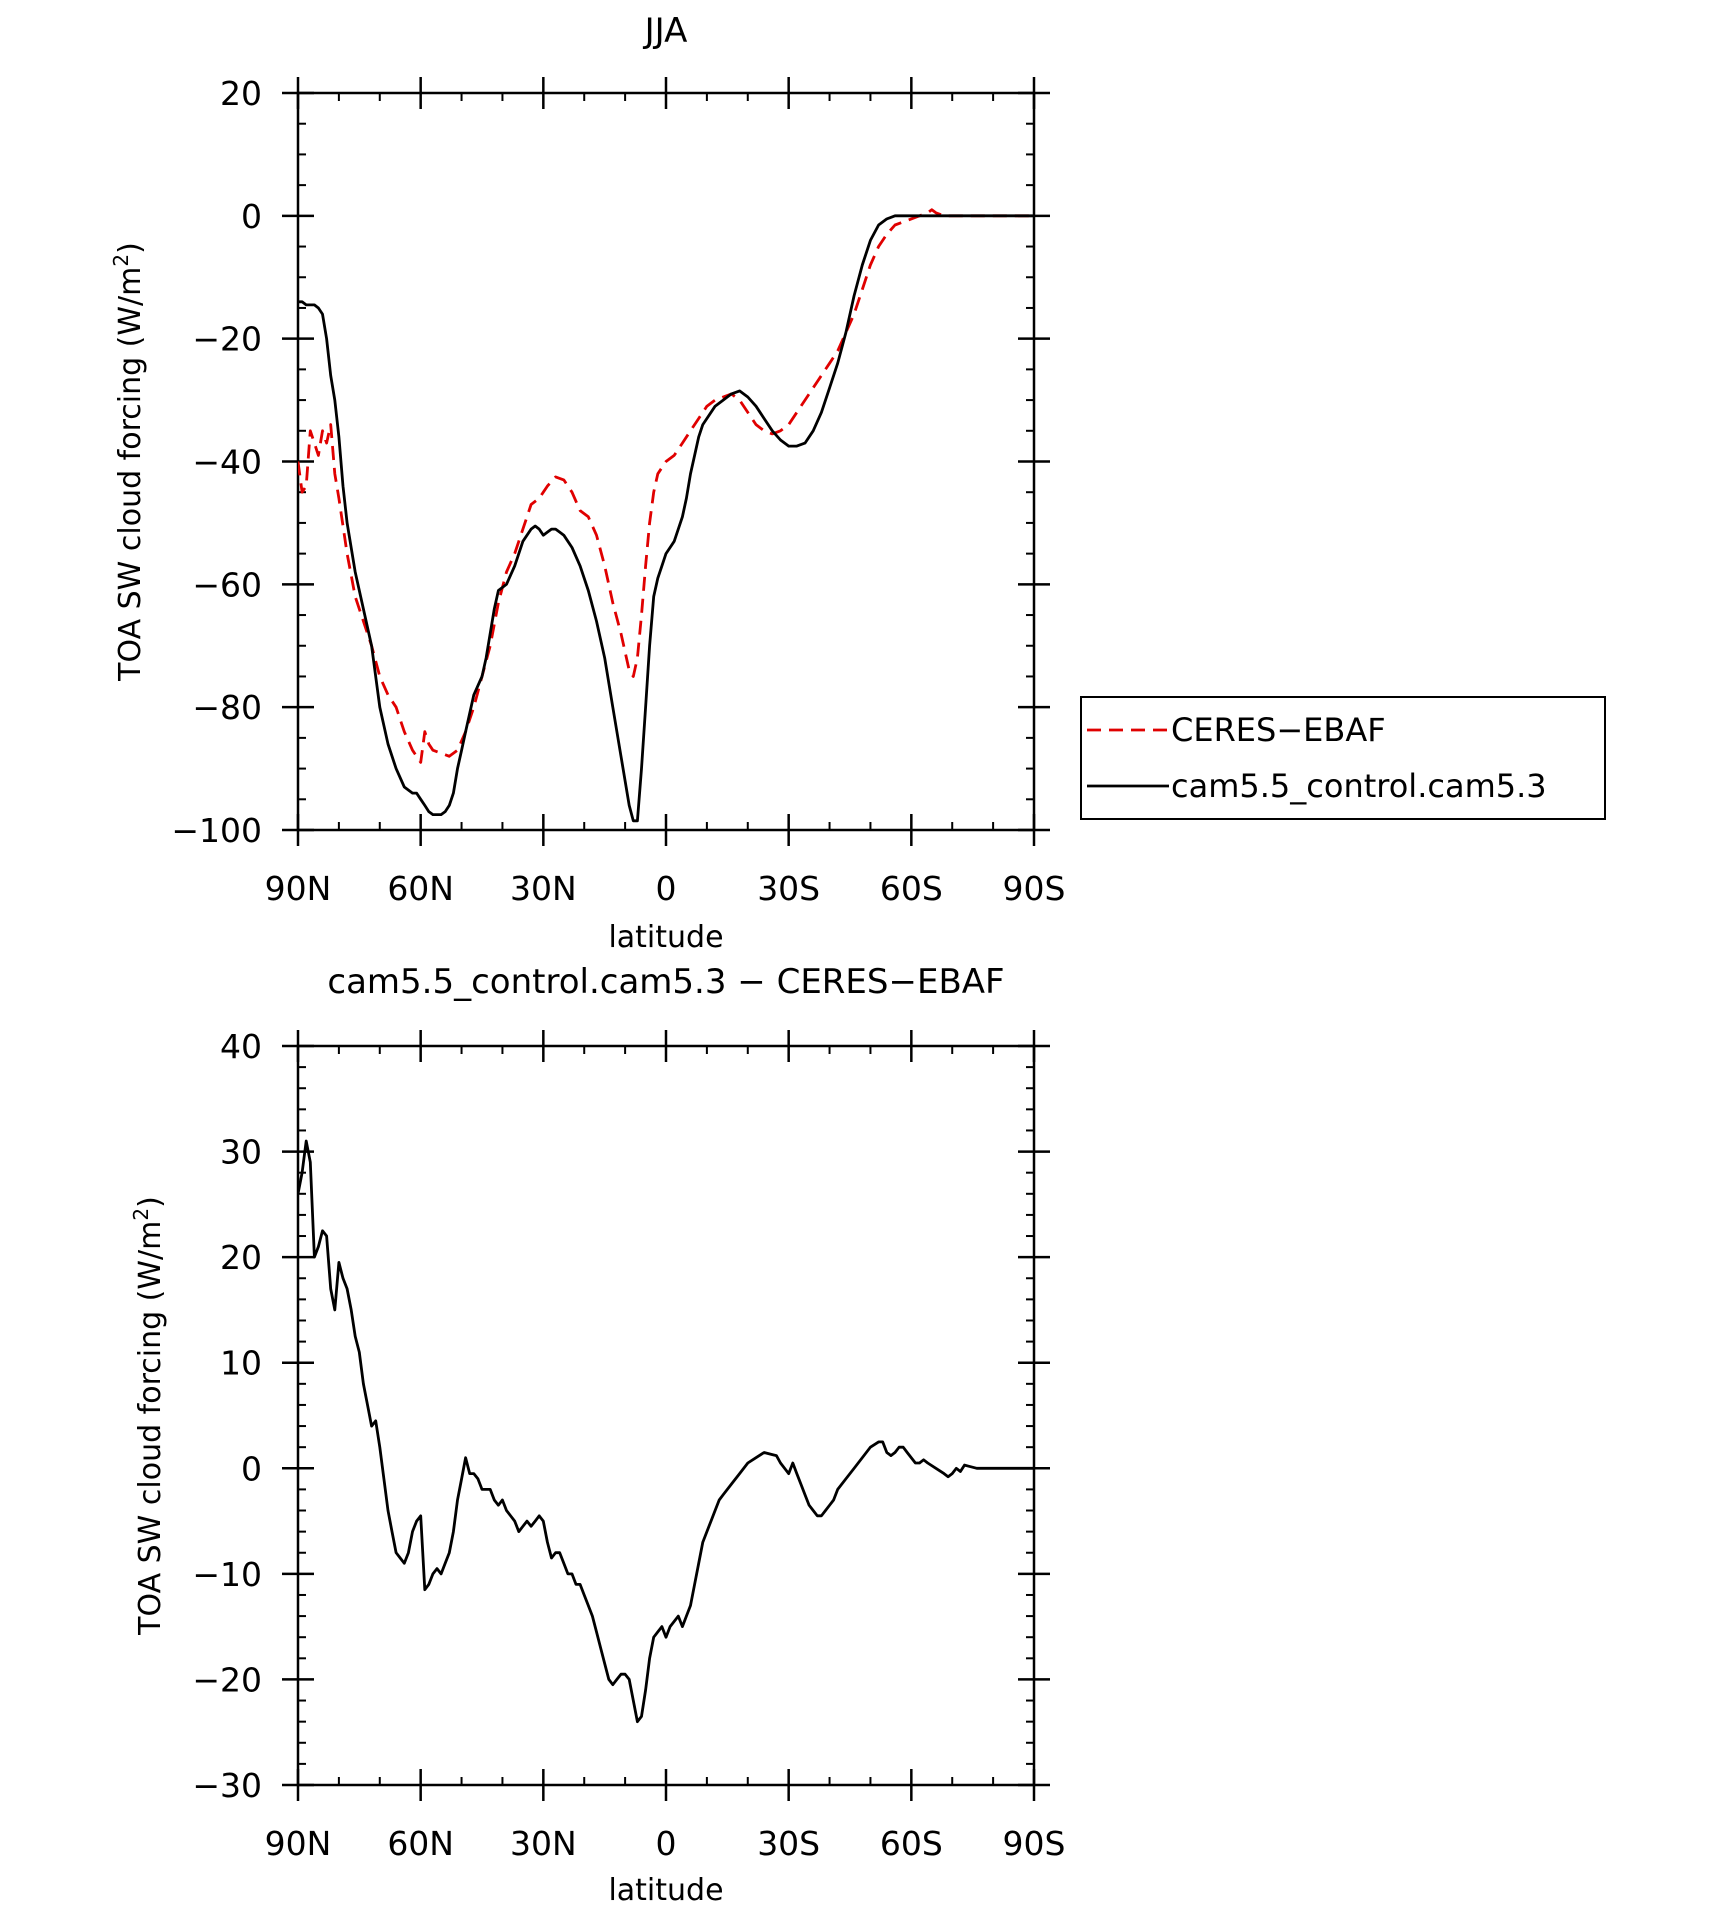 Image resolution: width=1710 pixels, height=1905 pixels. What do you see at coordinates (227, 1785) in the screenshot?
I see `y-tick-label: −30` at bounding box center [227, 1785].